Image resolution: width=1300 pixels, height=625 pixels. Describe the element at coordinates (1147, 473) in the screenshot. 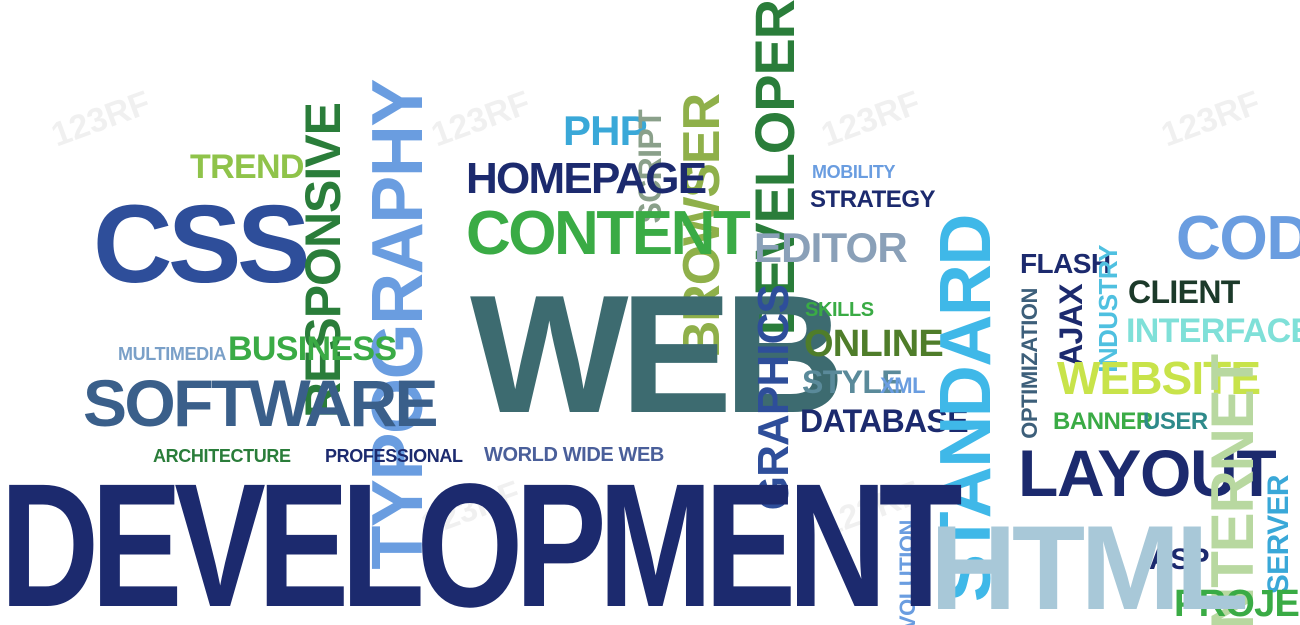

I see `word-layout: LAYOUT` at that location.